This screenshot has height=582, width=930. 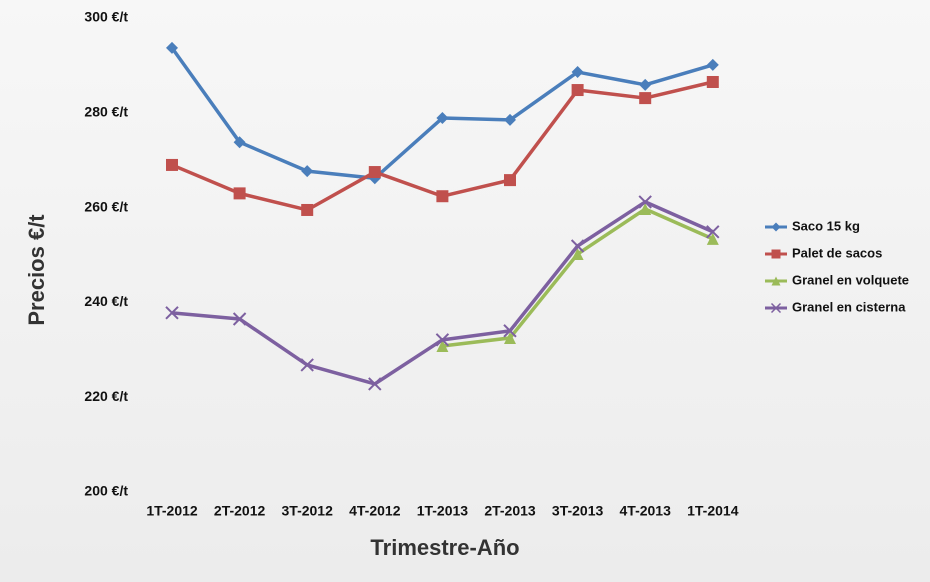 I want to click on x-tick-label: 1T-2013, so click(x=443, y=511).